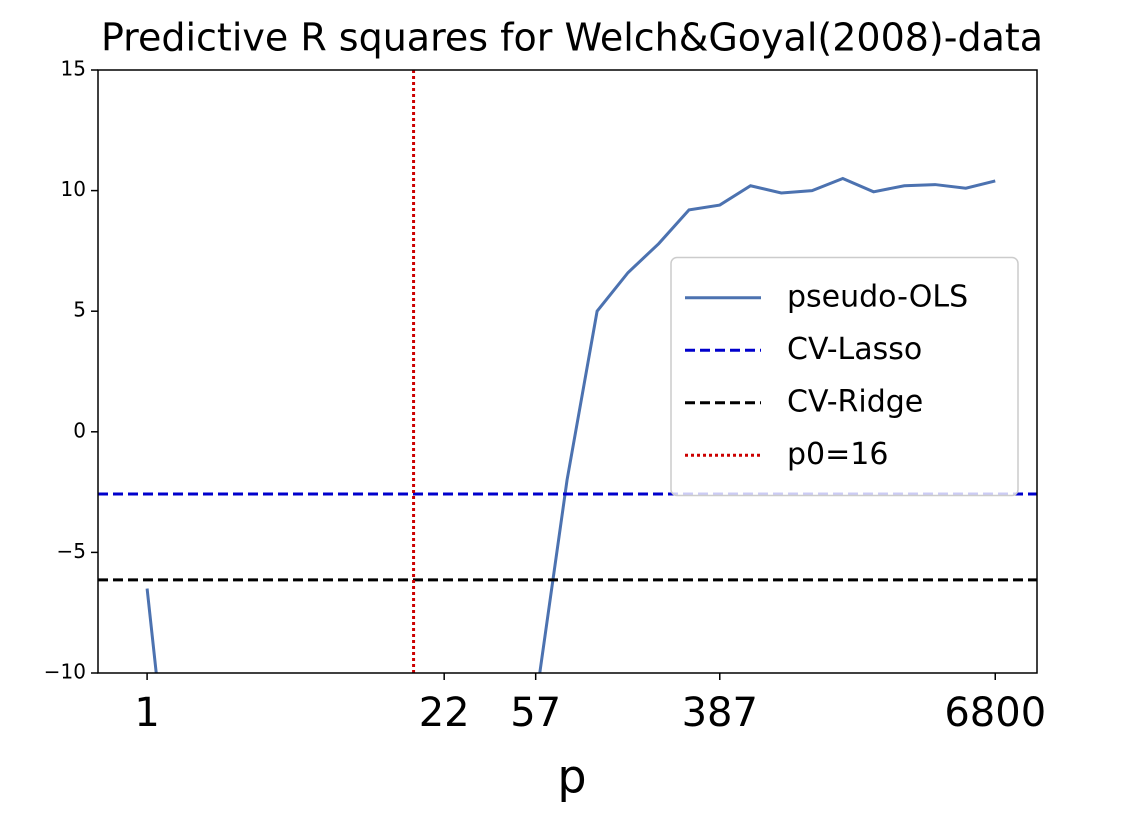 This screenshot has width=1144, height=827. I want to click on x-tick-label: 6800, so click(995, 713).